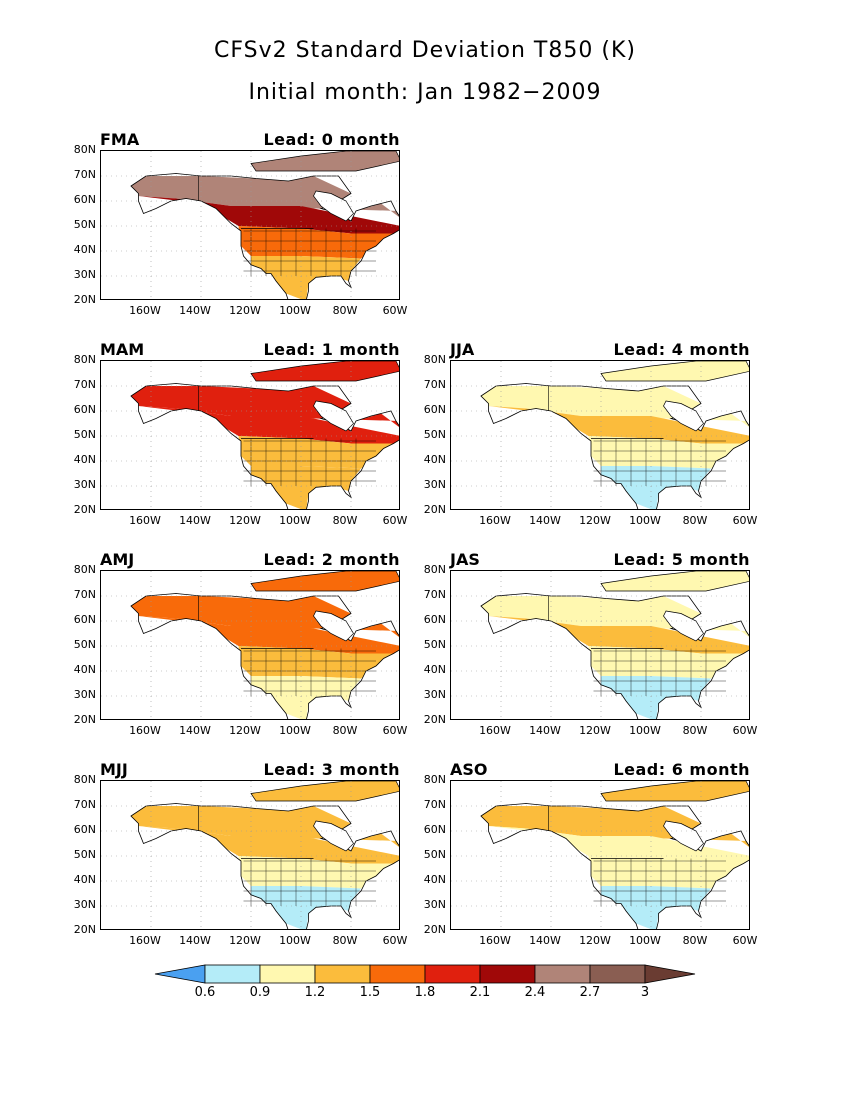 This screenshot has width=850, height=1100. Describe the element at coordinates (370, 992) in the screenshot. I see `colorbar-tick-label: 1.5` at that location.